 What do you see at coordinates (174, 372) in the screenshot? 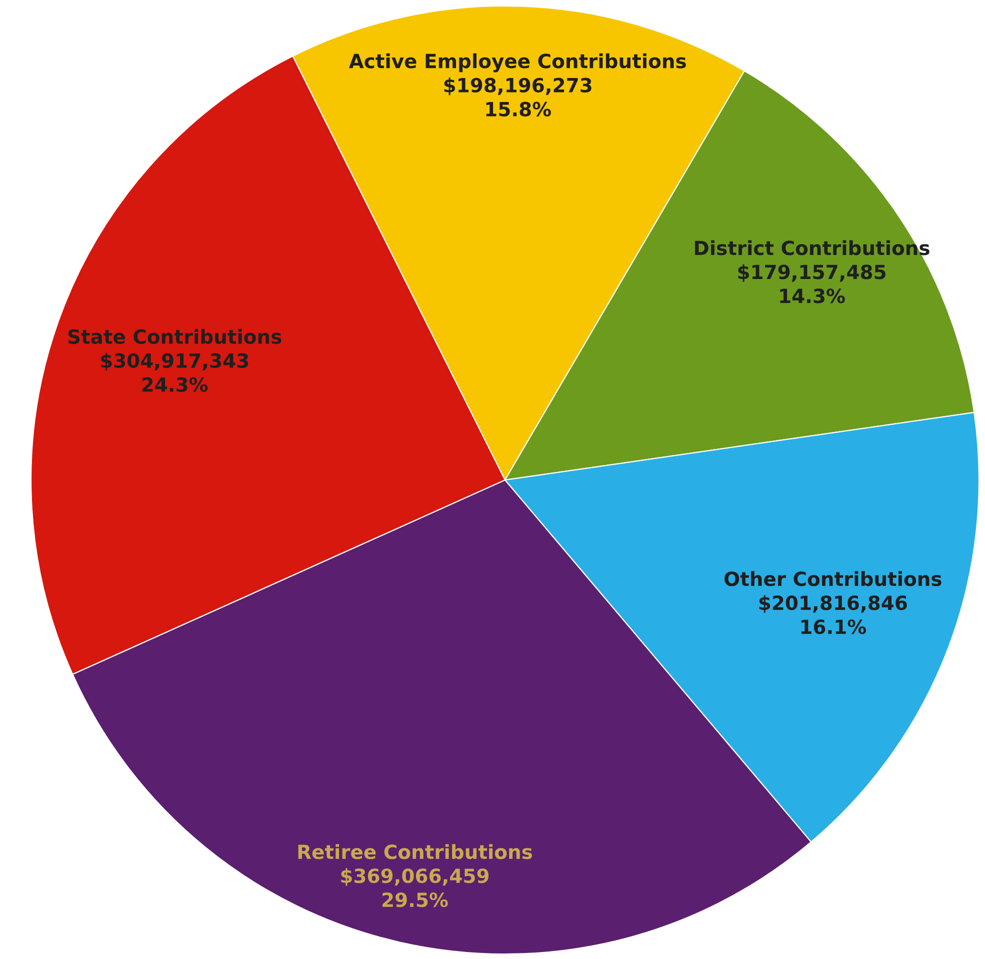
I see `data-label: $304,917,343 24.3%` at bounding box center [174, 372].